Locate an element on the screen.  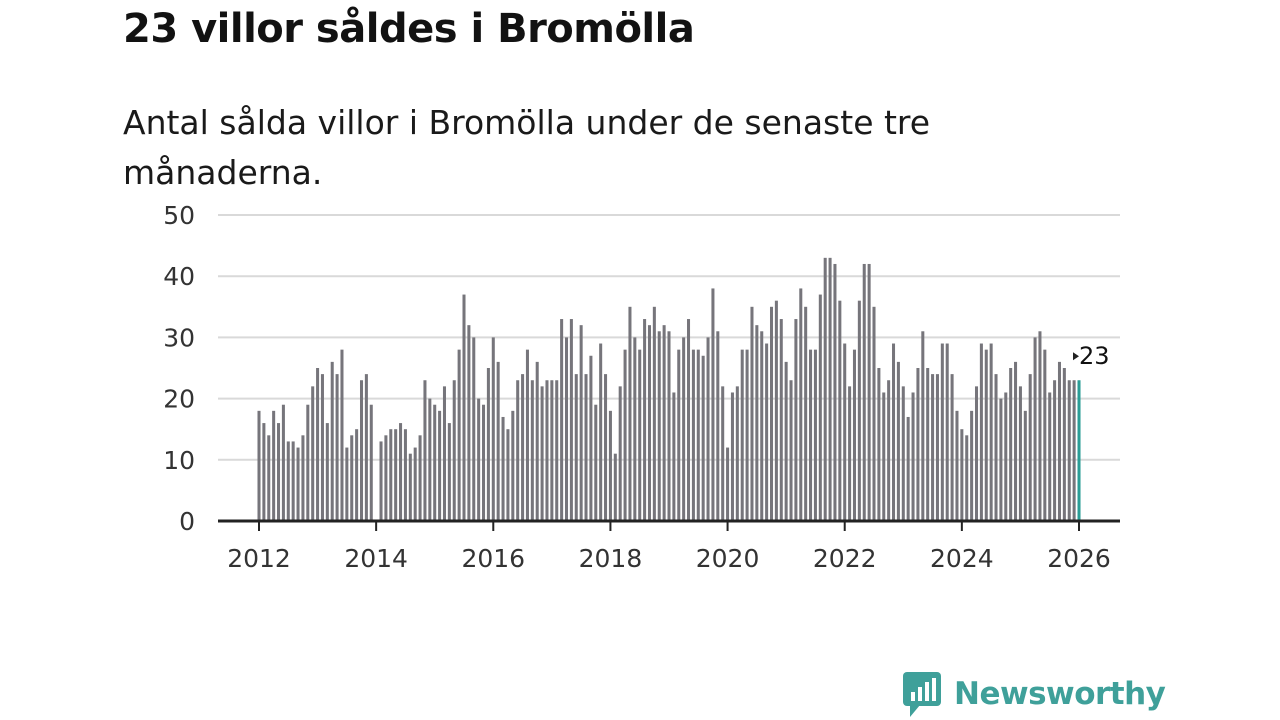
x-tick-label: 2024 is located at coordinates (962, 558).